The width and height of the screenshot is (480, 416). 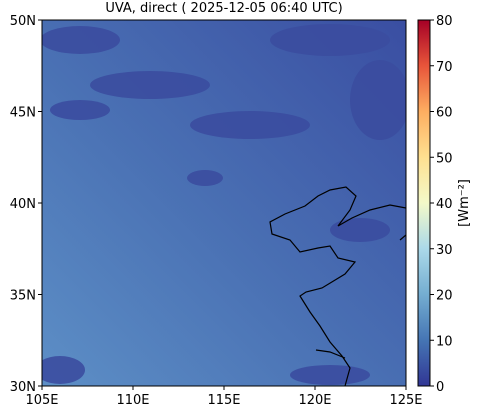 I want to click on x-tick-label: 110E, so click(x=132, y=400).